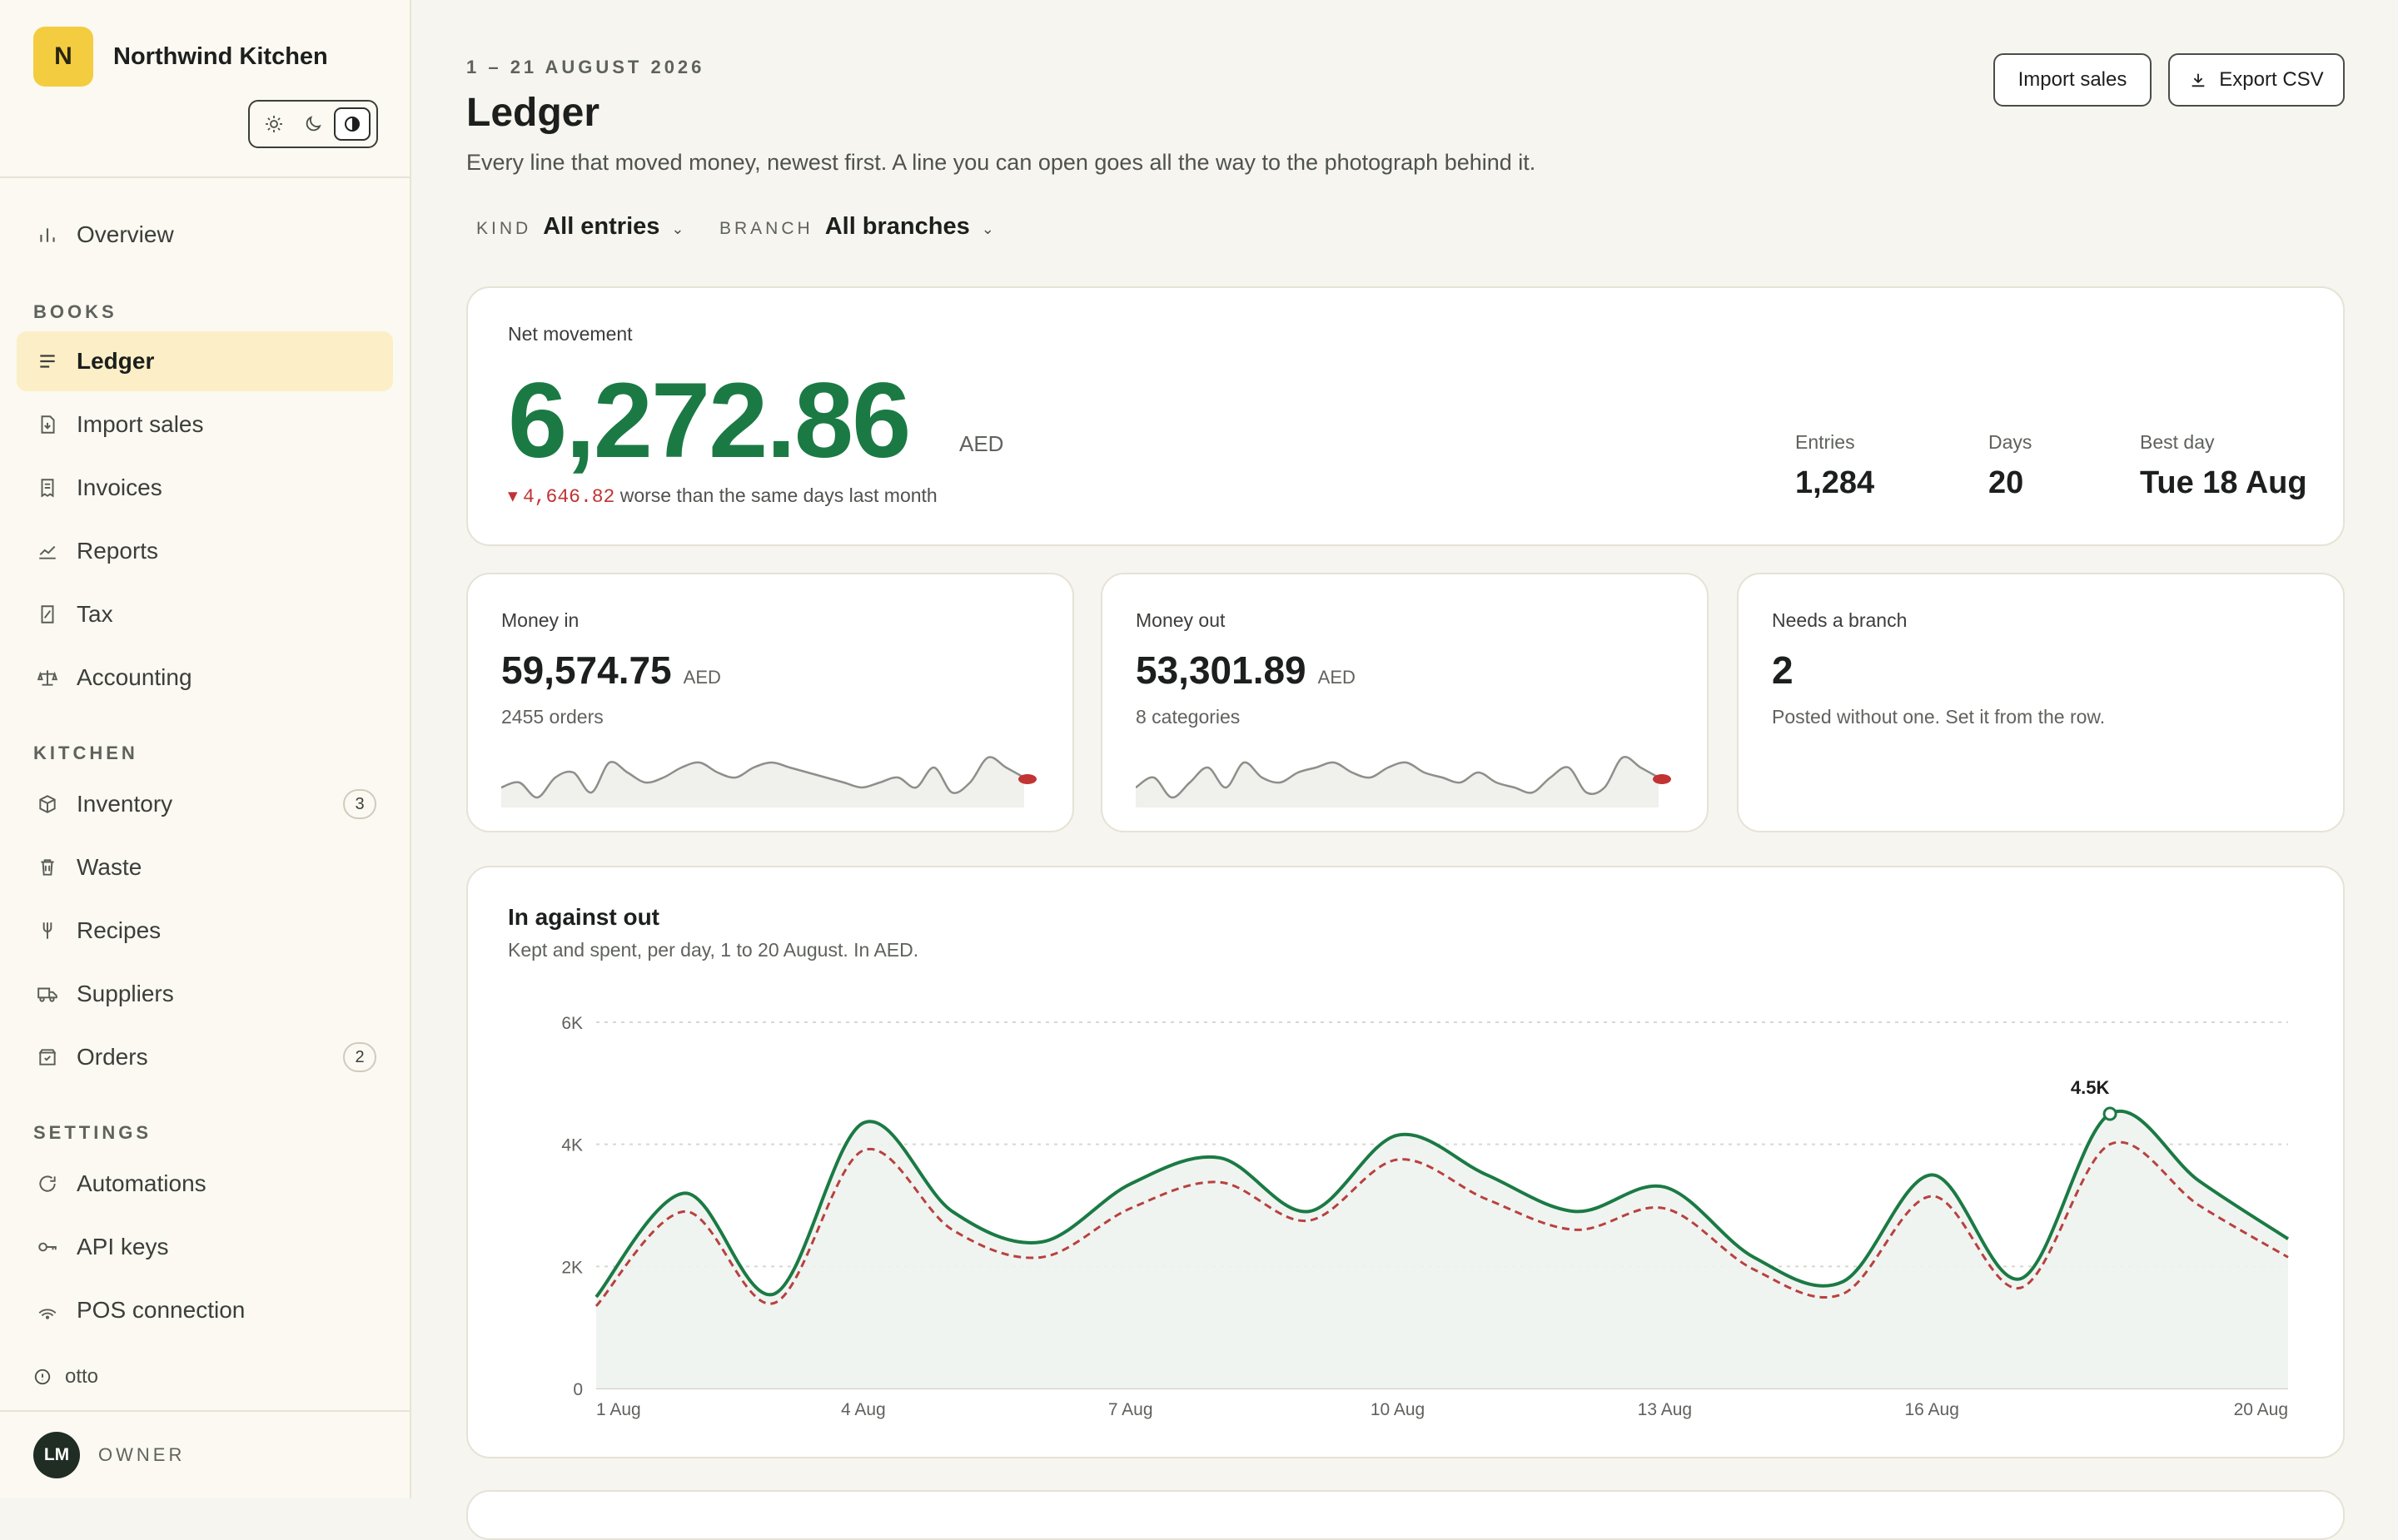  What do you see at coordinates (2223, 466) in the screenshot?
I see `stat-best-day: Best day Tue 18 Aug` at bounding box center [2223, 466].